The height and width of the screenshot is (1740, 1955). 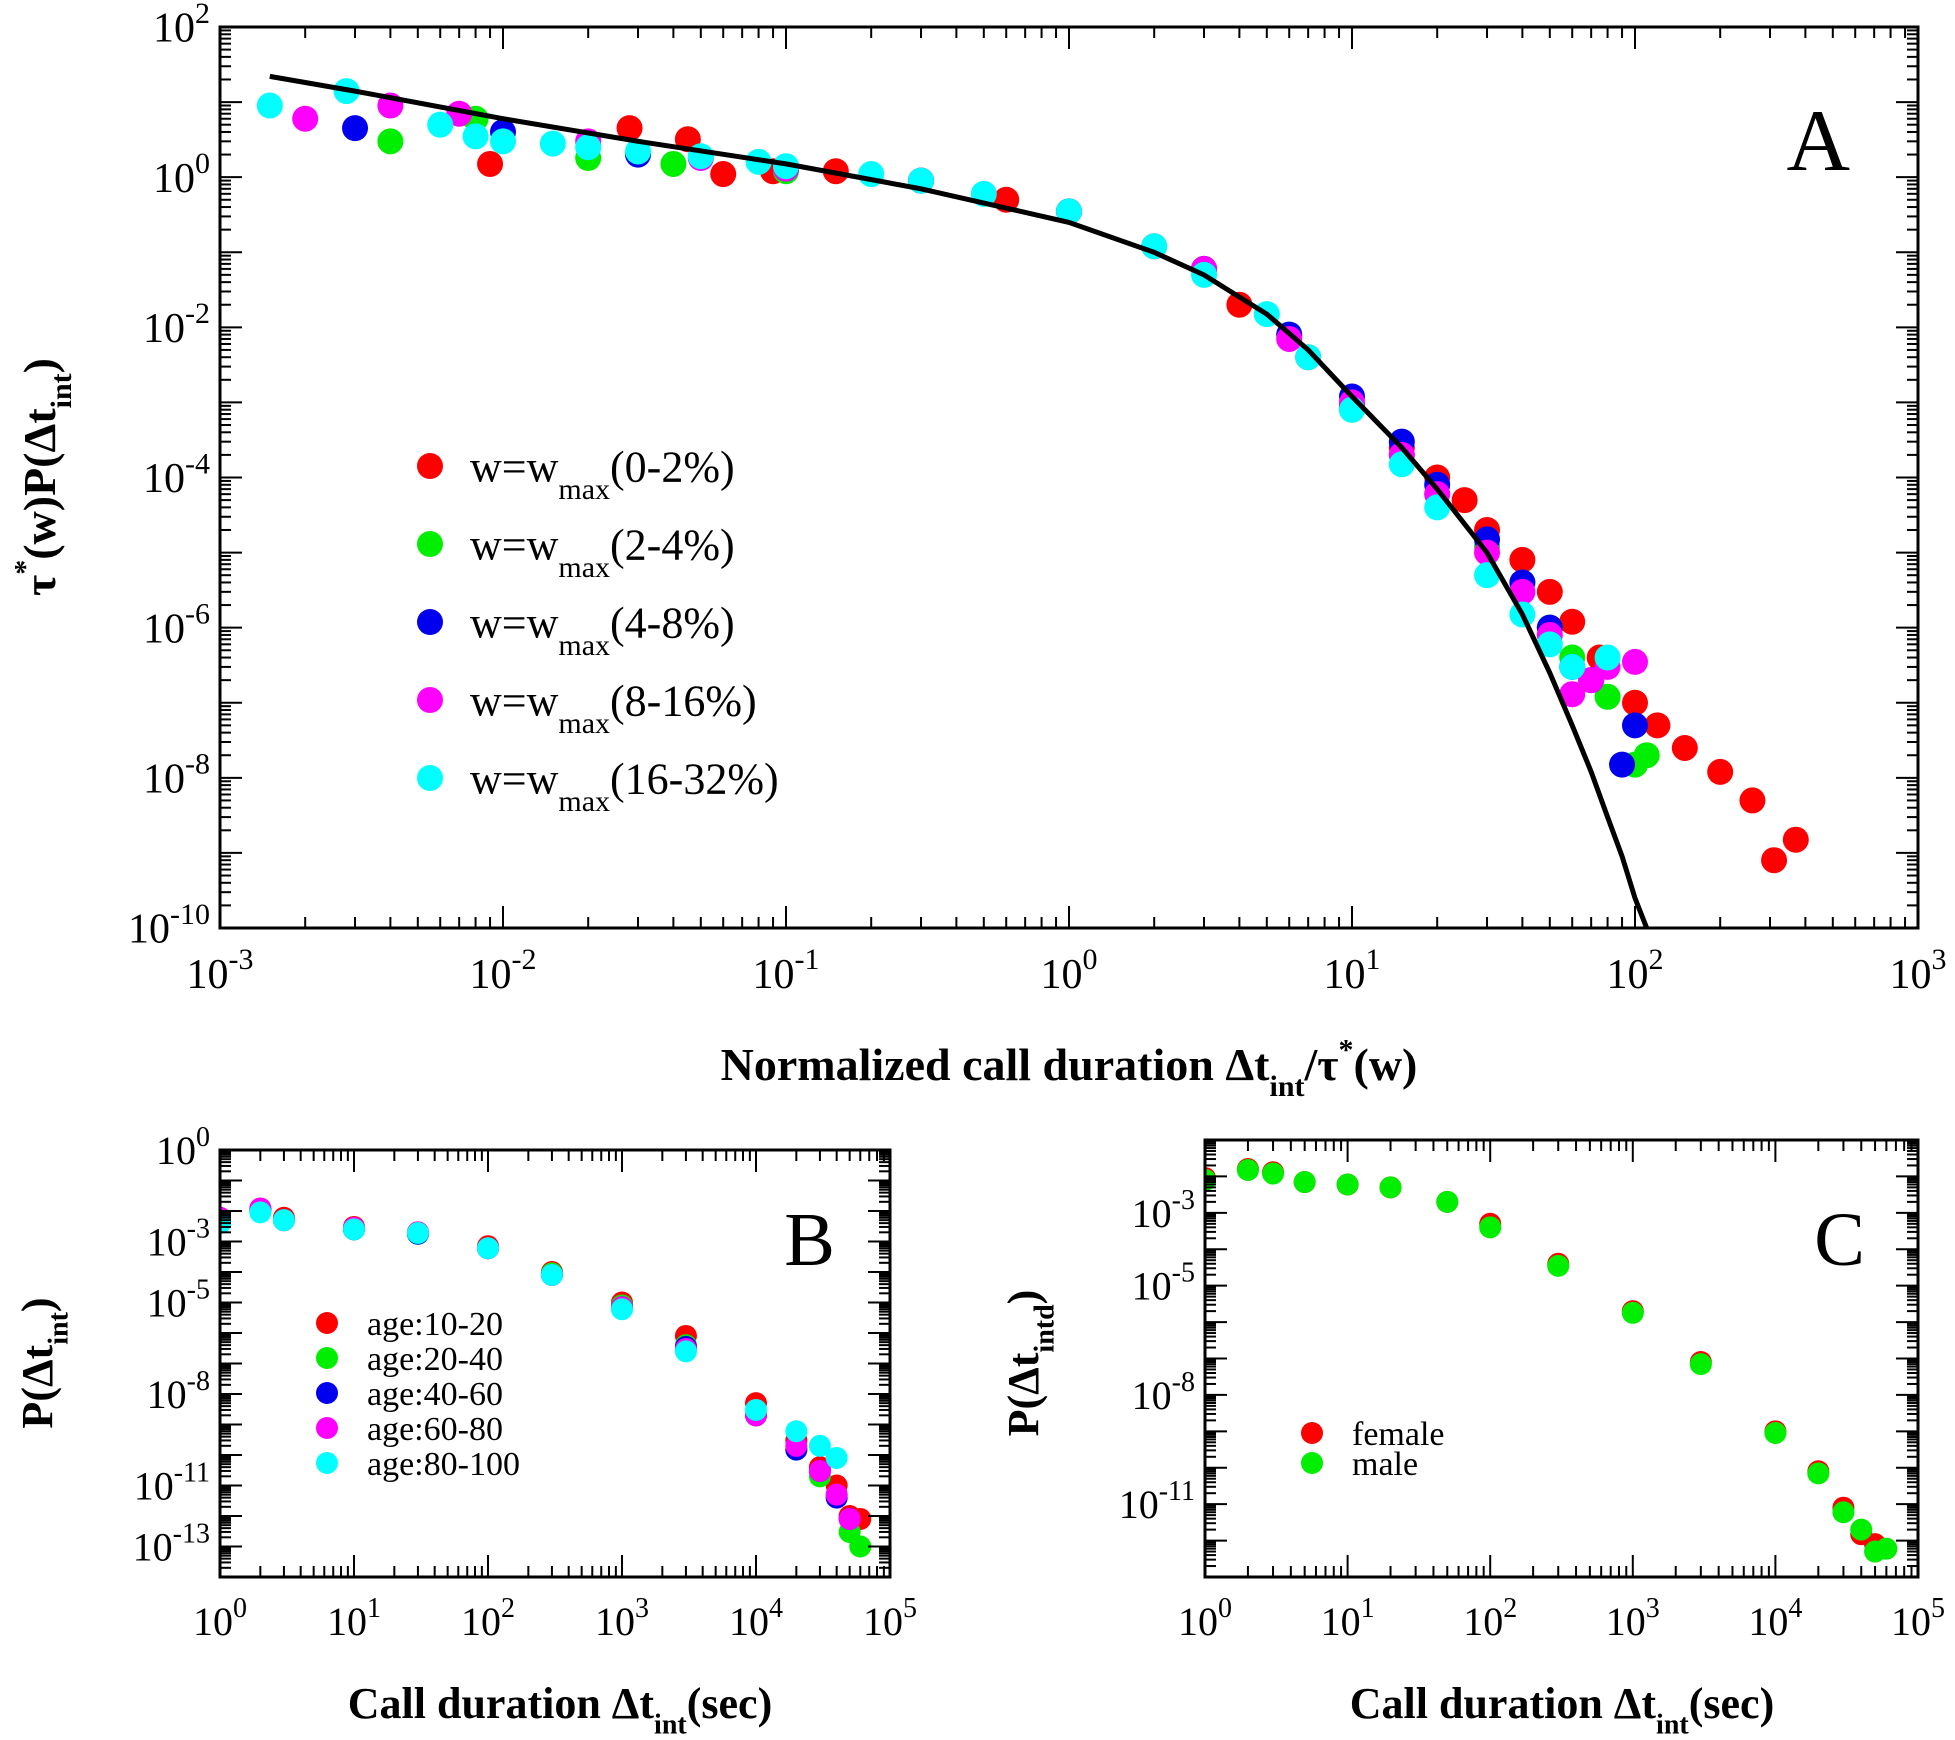 I want to click on x-tick-label: 10⁻¹, so click(x=786, y=970).